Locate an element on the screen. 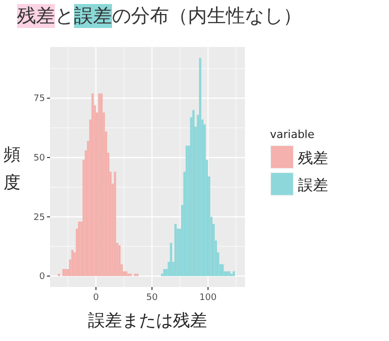 The image size is (389, 341). y-tick-label: 25 is located at coordinates (39, 217).